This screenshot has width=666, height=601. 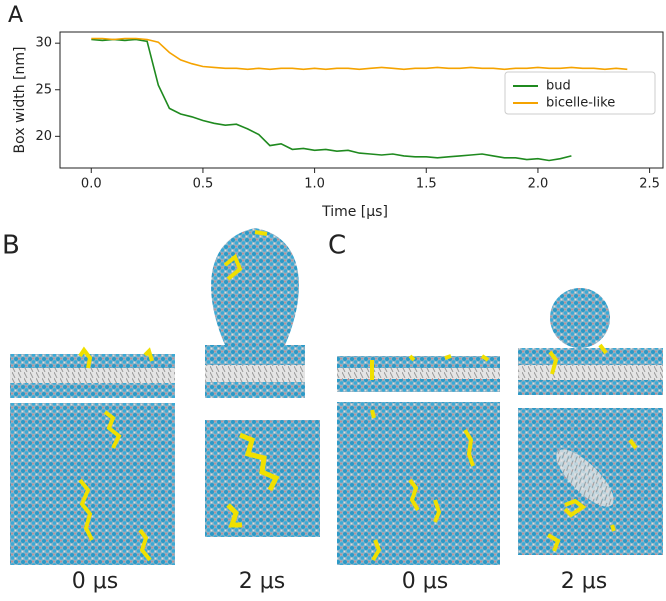 What do you see at coordinates (255, 313) in the screenshot?
I see `membrane-bud` at bounding box center [255, 313].